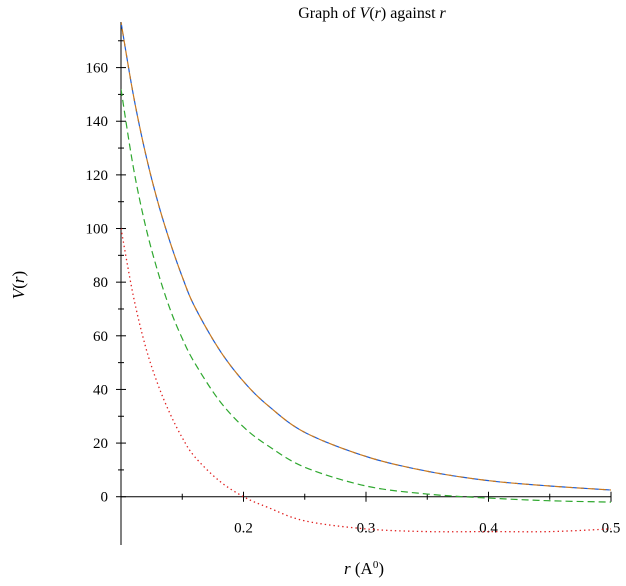  I want to click on y-tick-label: 0, so click(105, 498).